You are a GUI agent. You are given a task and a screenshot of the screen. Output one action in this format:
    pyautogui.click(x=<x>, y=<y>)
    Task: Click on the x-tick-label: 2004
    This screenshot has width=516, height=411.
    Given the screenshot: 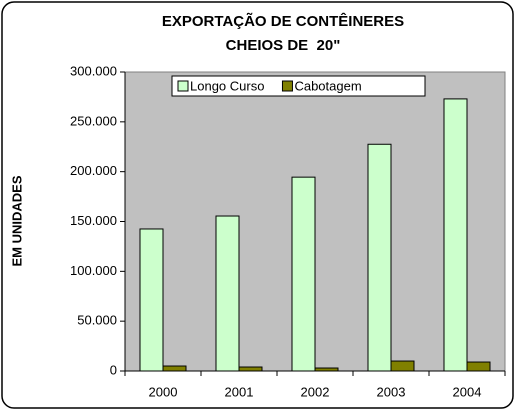 What is the action you would take?
    pyautogui.click(x=467, y=391)
    